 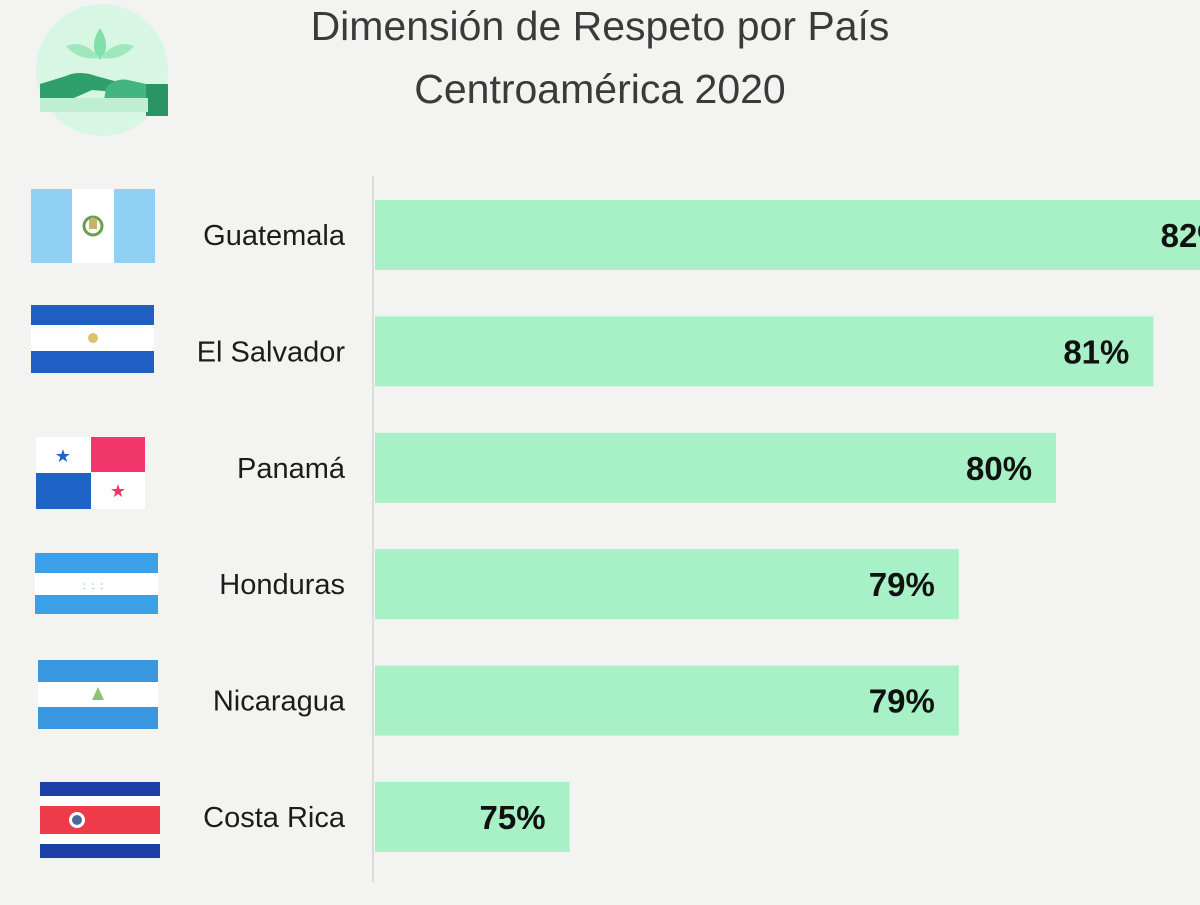 I want to click on value-label-guatemala: 82%, so click(x=1180, y=235).